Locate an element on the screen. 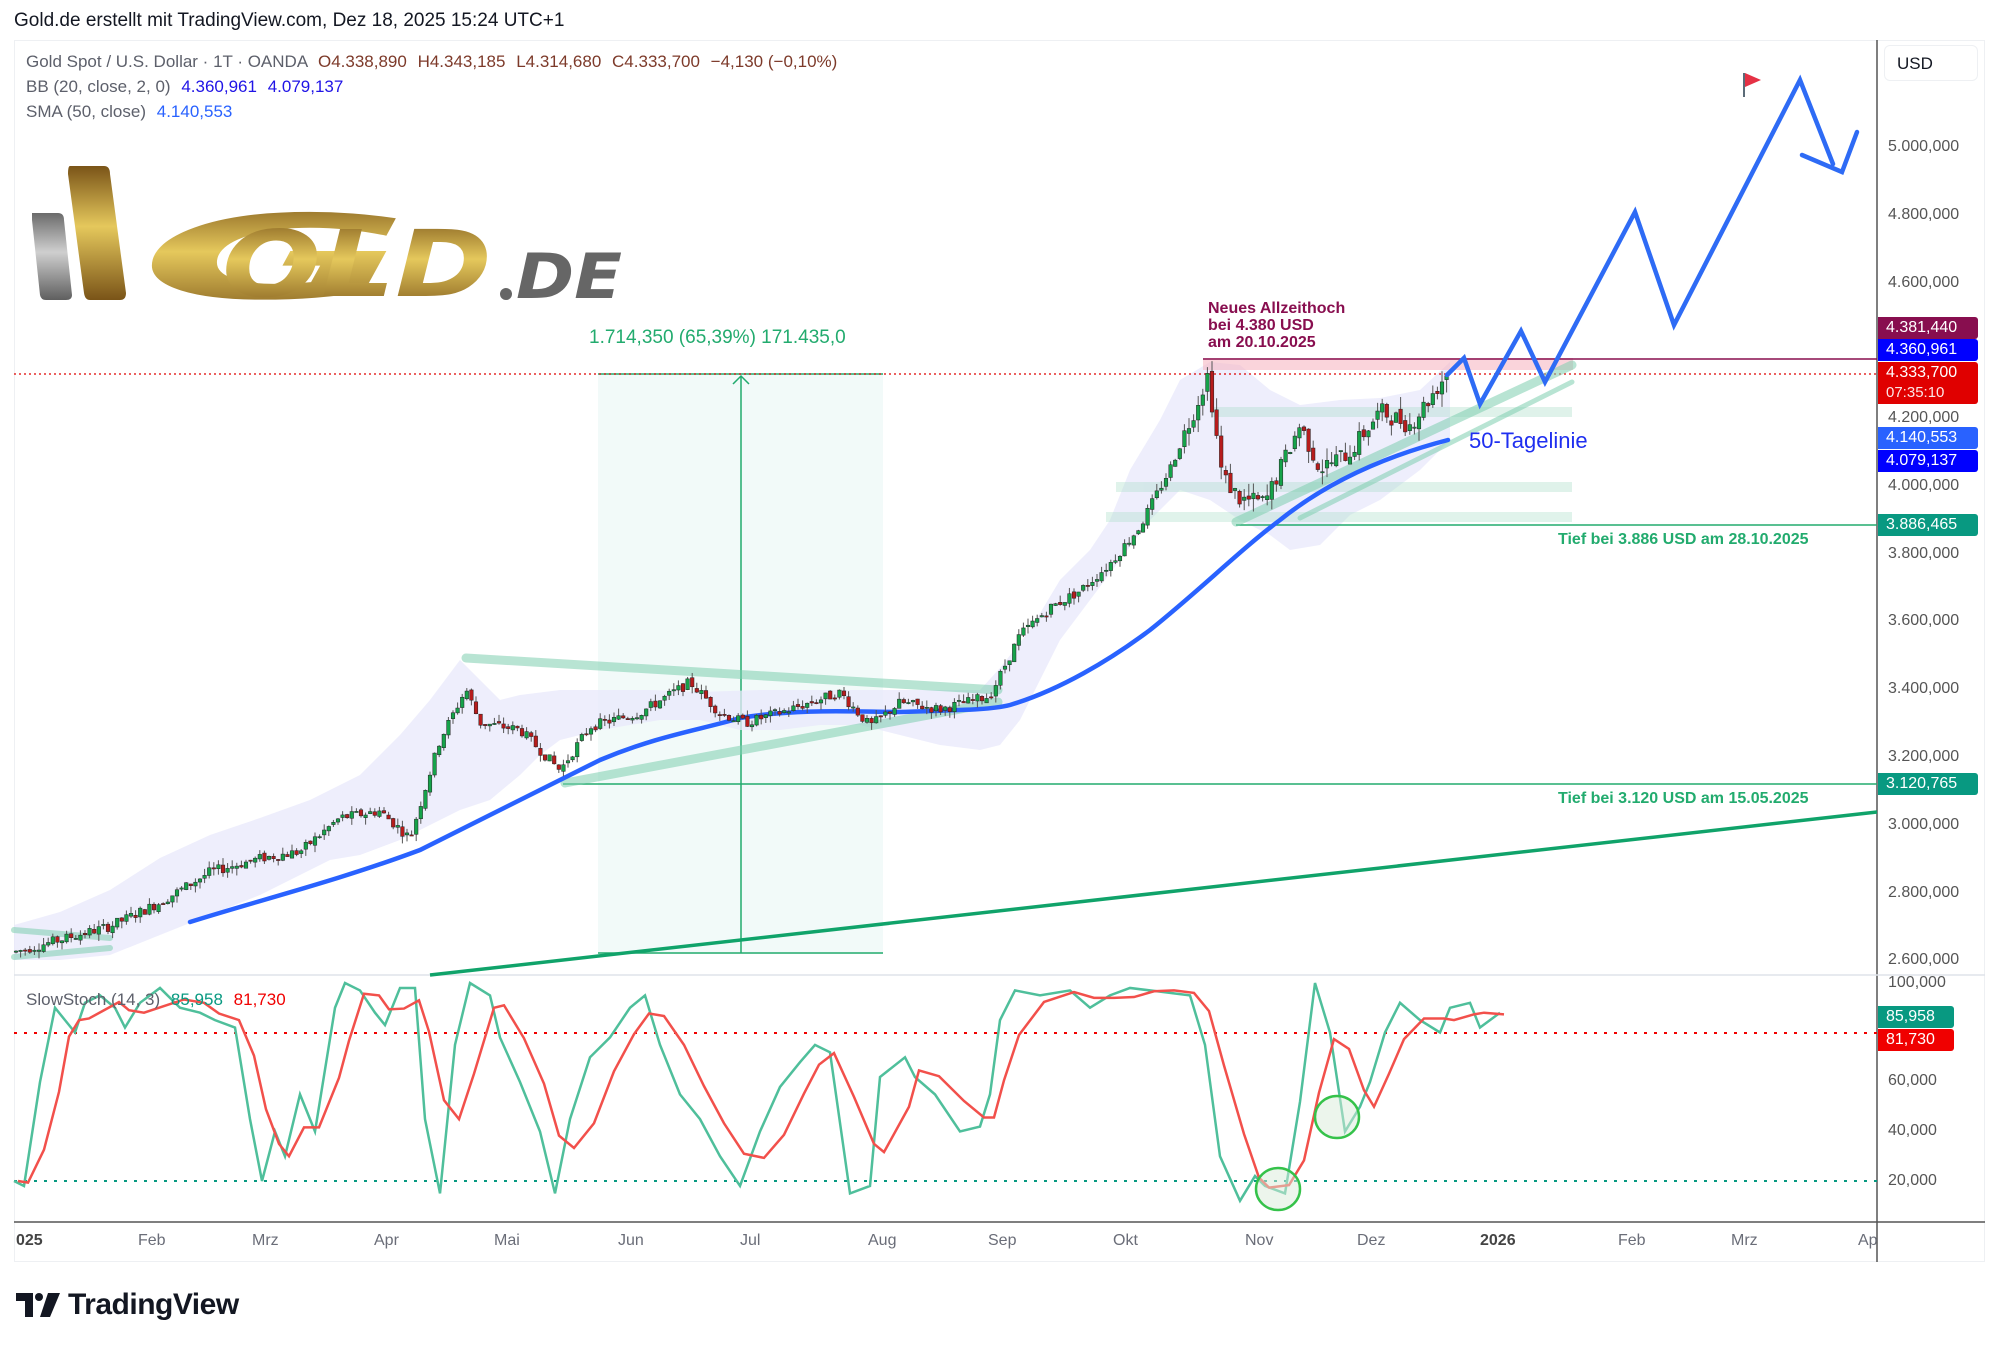 This screenshot has width=1999, height=1349. stoch-legend: SlowStoch (14, 3) 85,958 81,730 is located at coordinates (156, 1000).